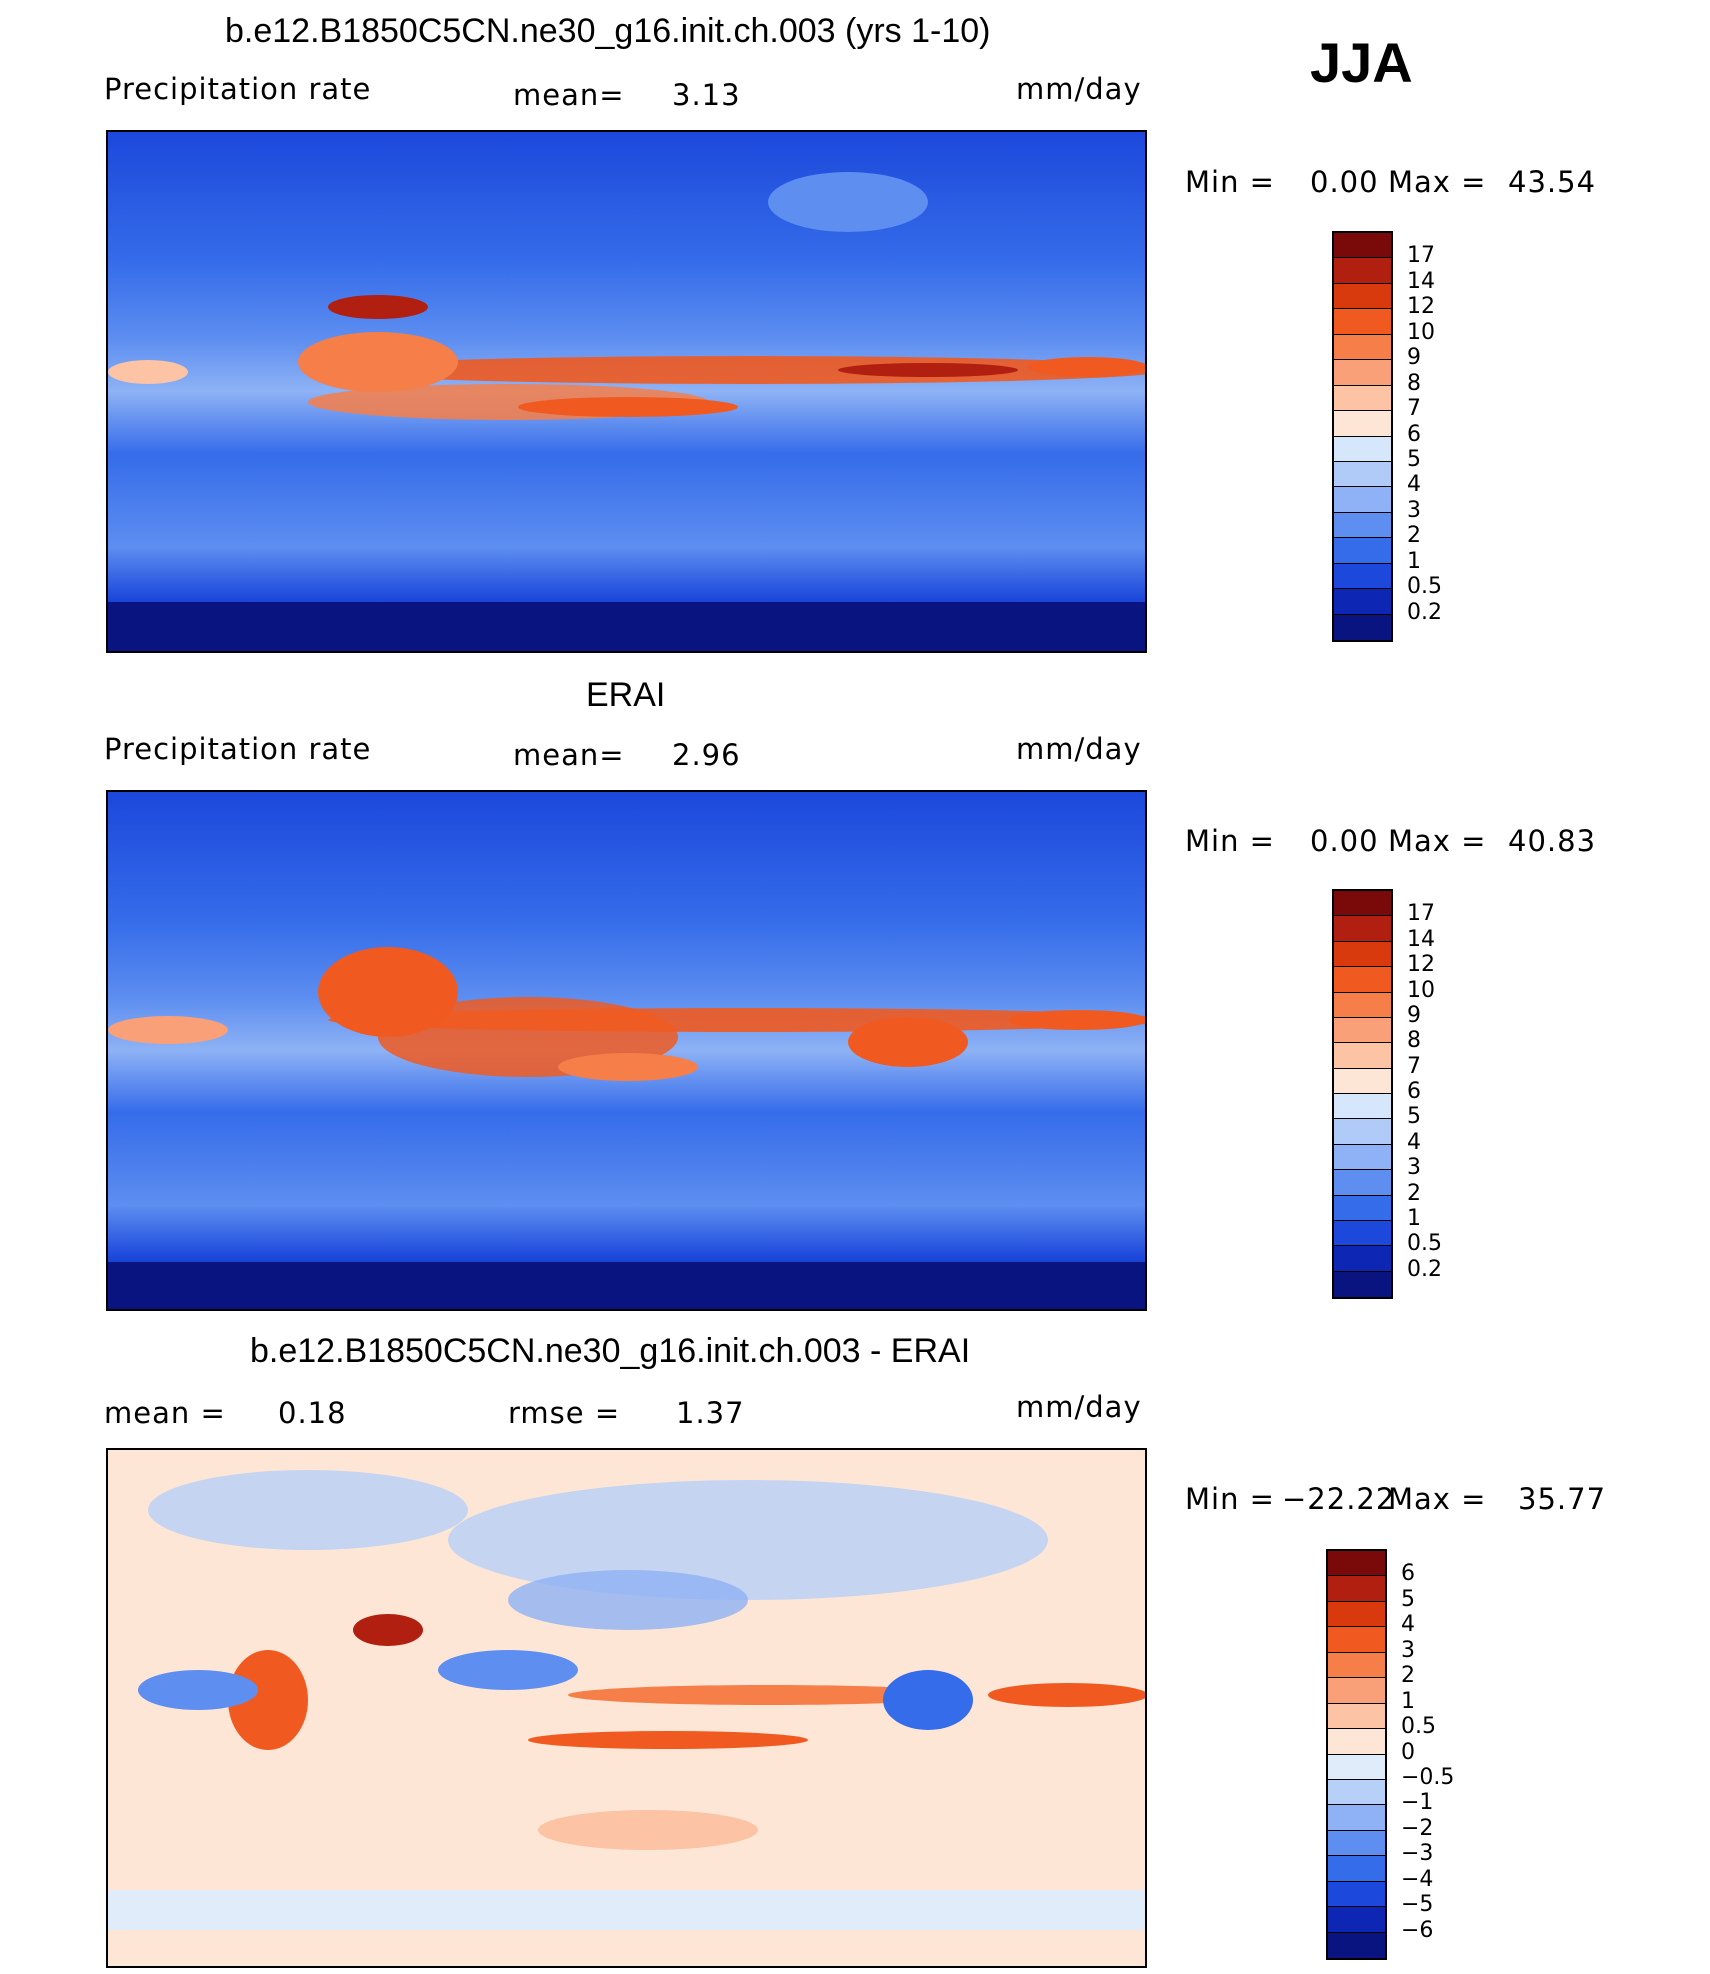 This screenshot has width=1710, height=1974. Describe the element at coordinates (1437, 1499) in the screenshot. I see `panel3-max-label: Max =` at that location.